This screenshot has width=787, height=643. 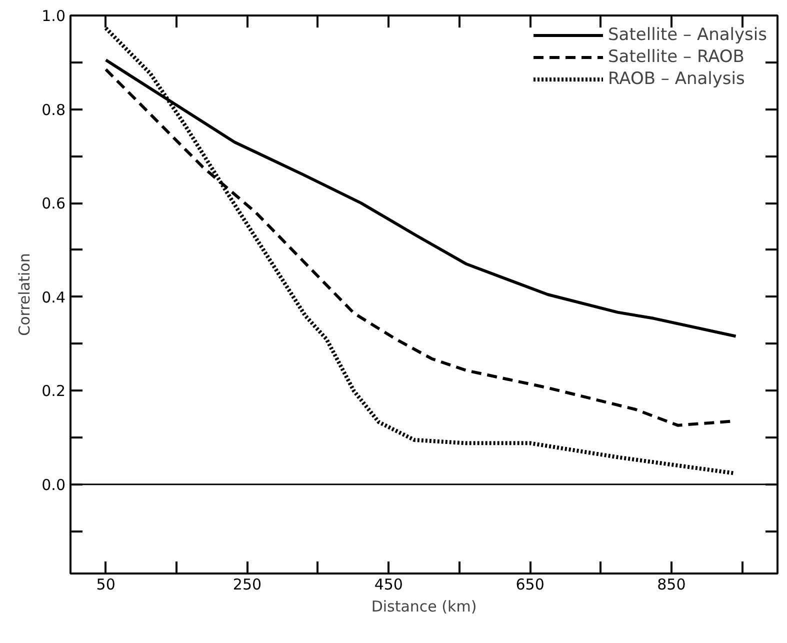 I want to click on x-tick-label: 450, so click(x=388, y=585).